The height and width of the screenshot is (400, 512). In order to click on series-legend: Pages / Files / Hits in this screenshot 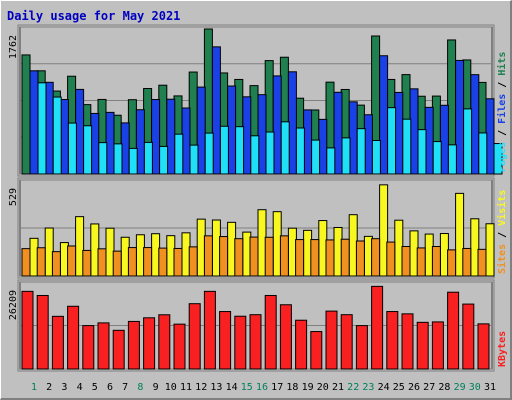, I will do `click(502, 112)`.